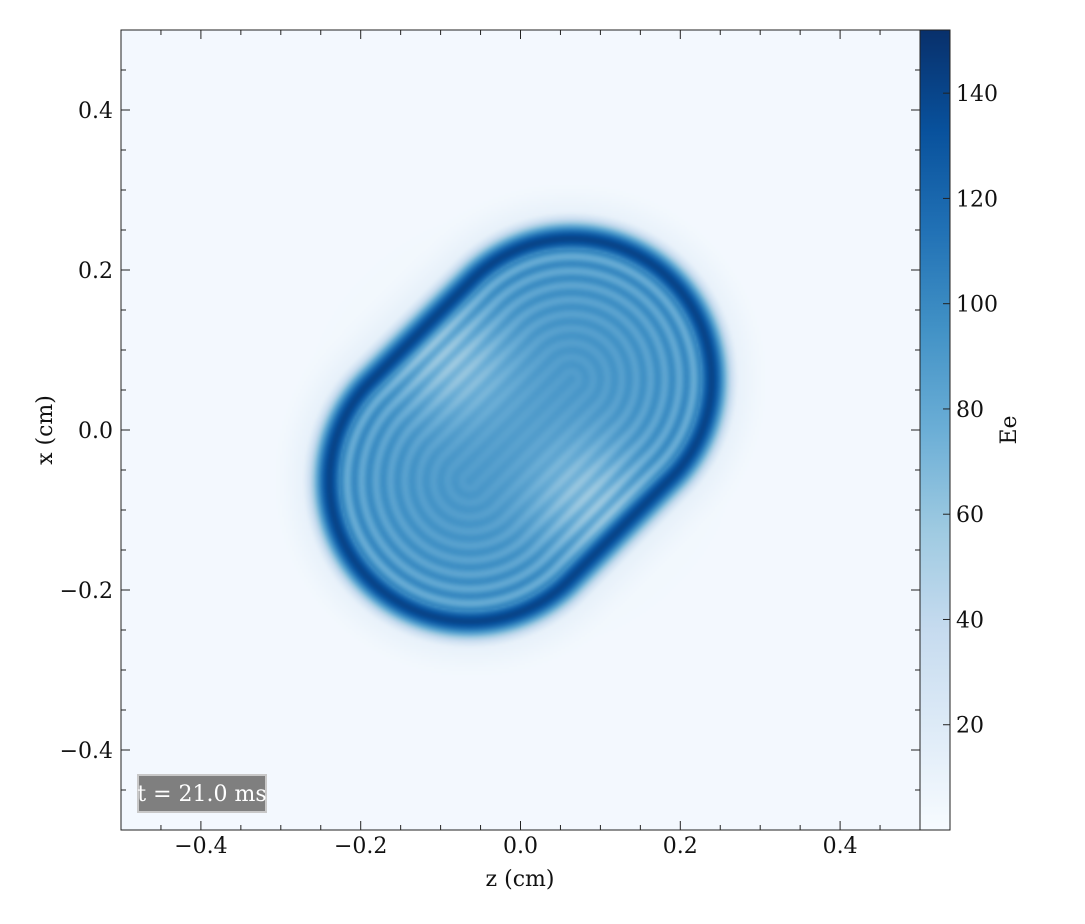 This screenshot has width=1085, height=924. I want to click on y-tick-label: 0.0, so click(95, 431).